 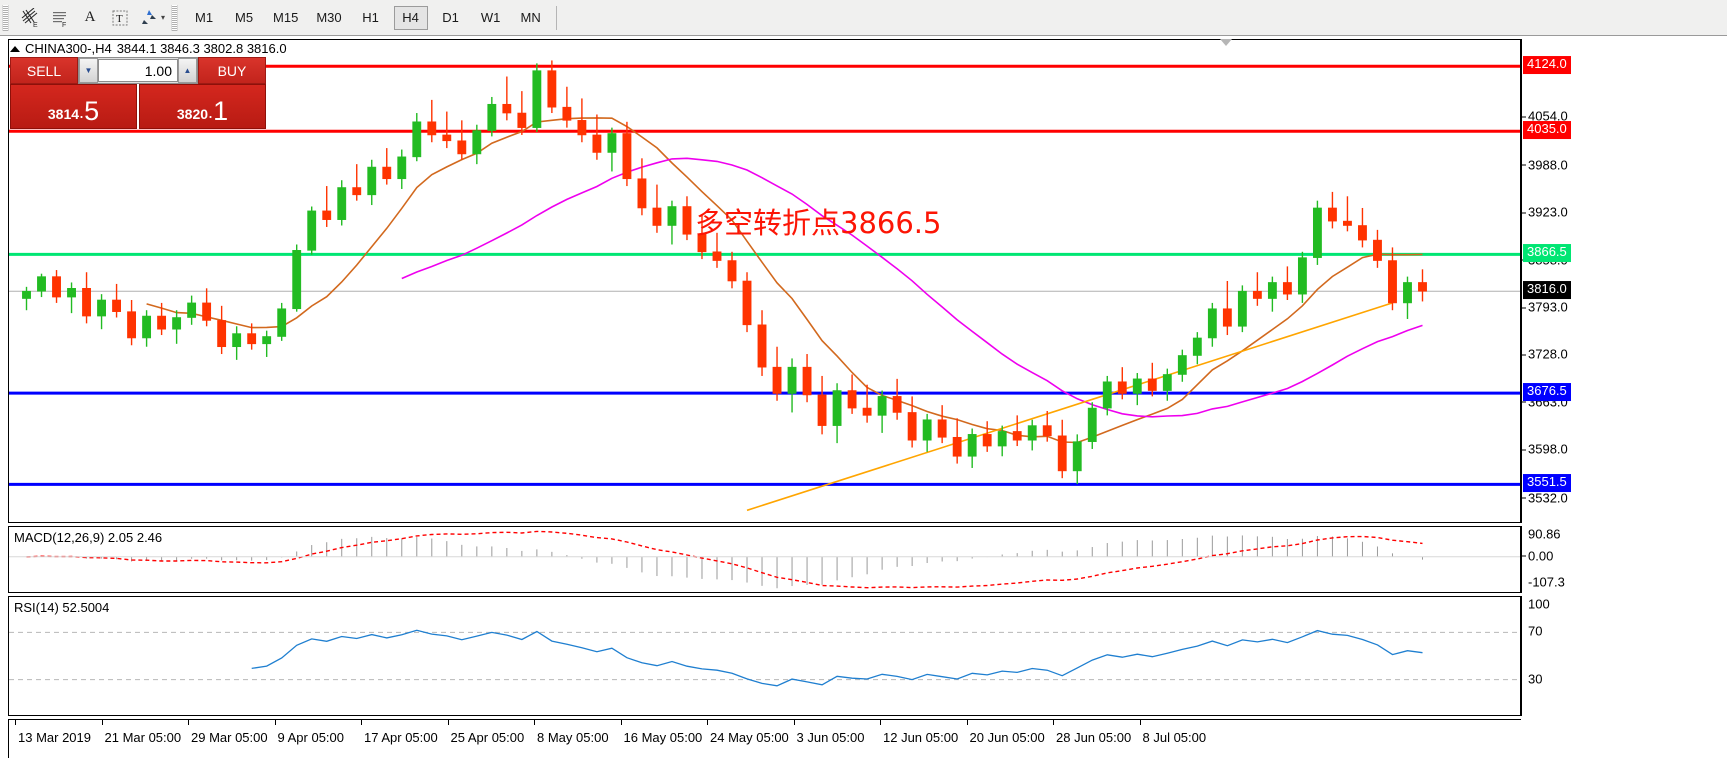 What do you see at coordinates (1547, 290) in the screenshot?
I see `price-axis-tag: 3816.0` at bounding box center [1547, 290].